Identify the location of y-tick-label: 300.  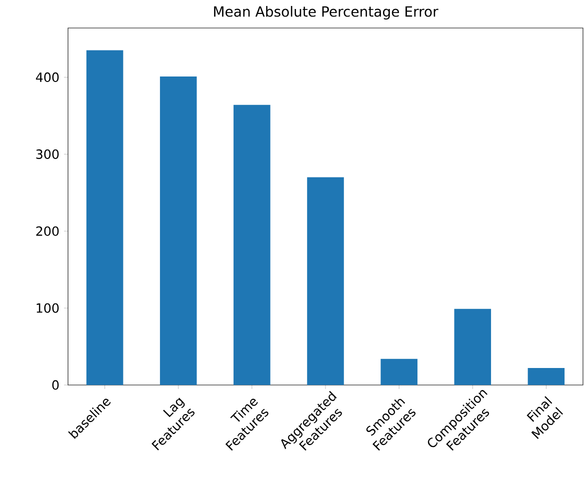
(47, 154).